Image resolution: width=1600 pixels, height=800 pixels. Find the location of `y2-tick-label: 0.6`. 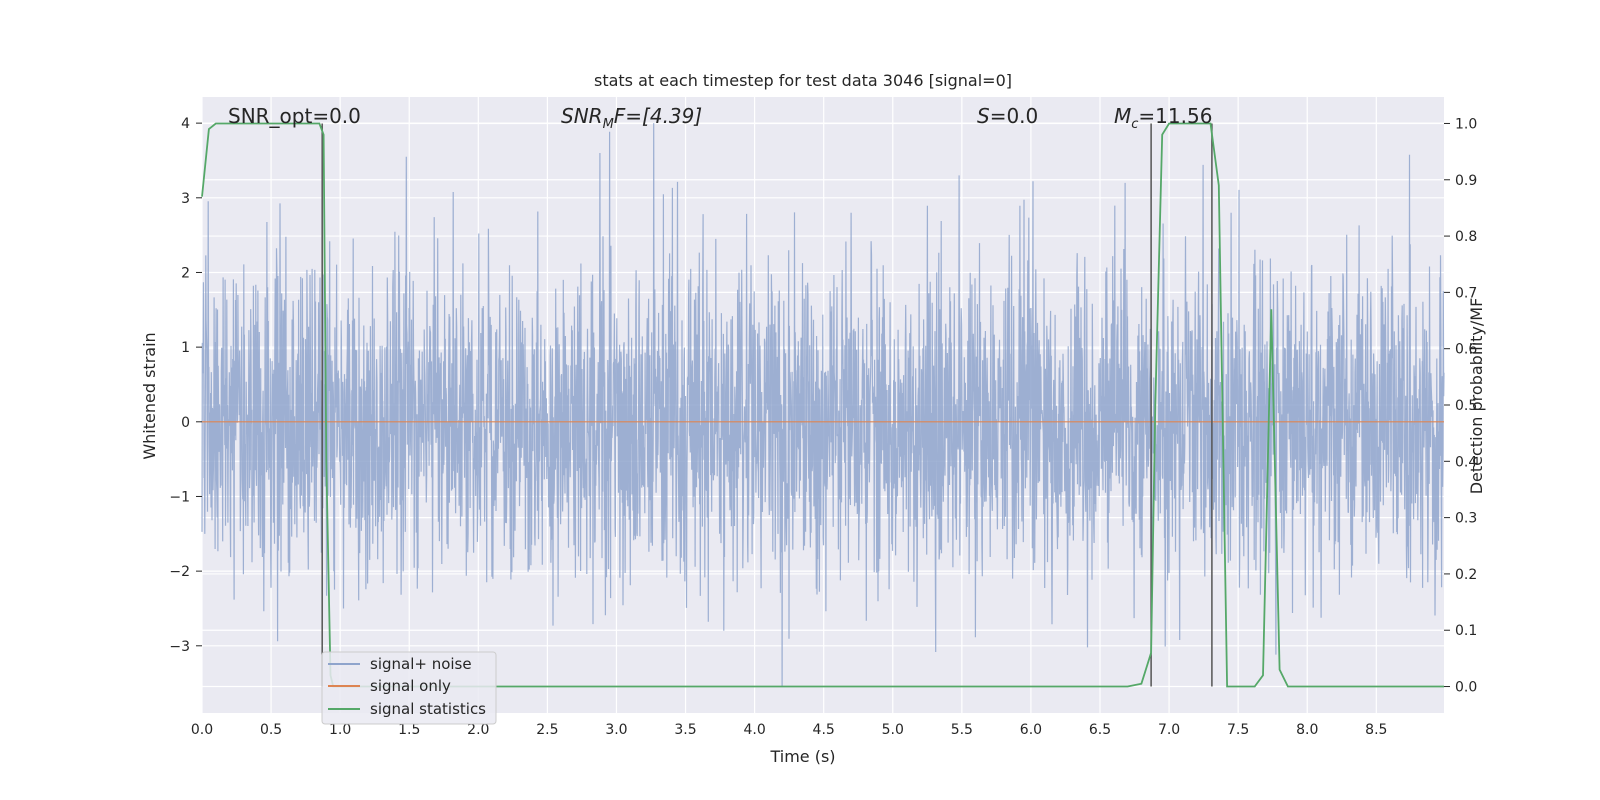

y2-tick-label: 0.6 is located at coordinates (1466, 350).